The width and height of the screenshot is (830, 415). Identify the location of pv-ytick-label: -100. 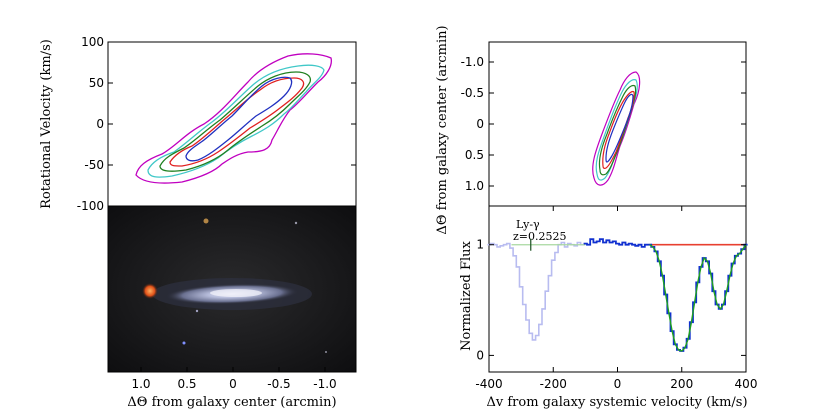
(90, 206).